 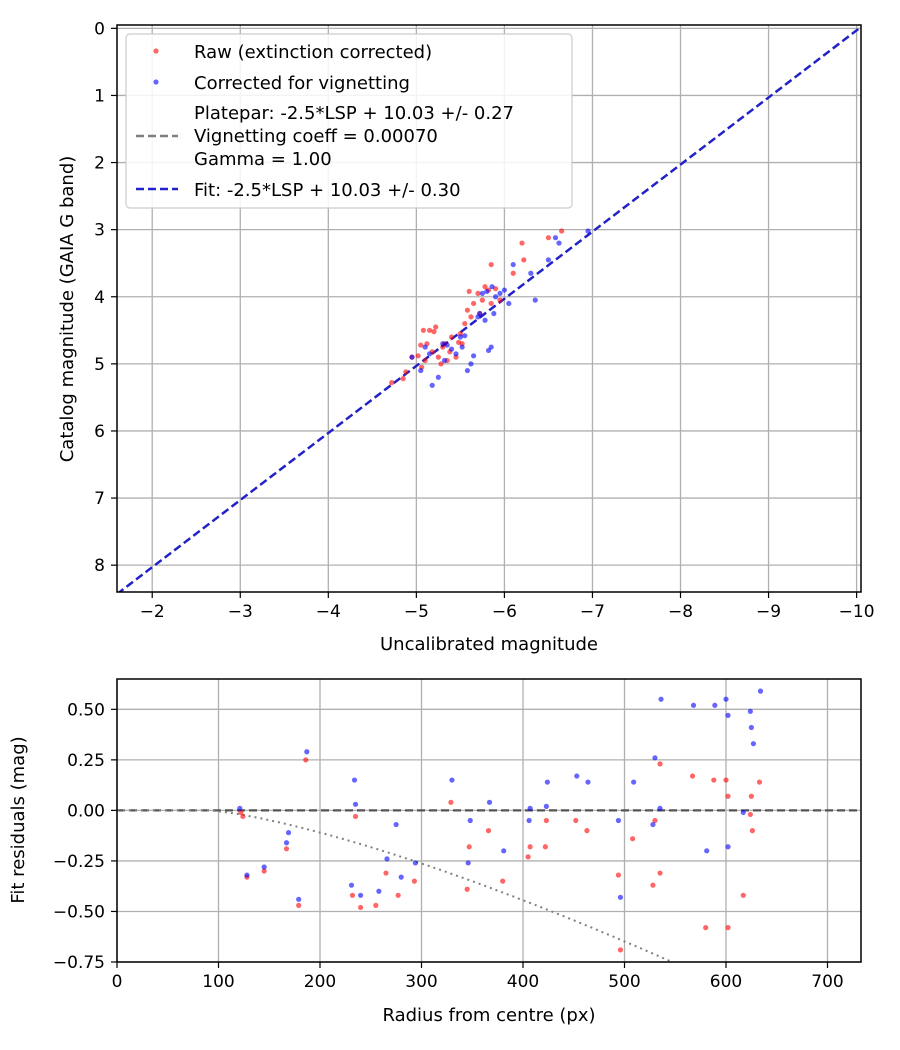 I want to click on magnitude-plot-xtick-label: −3, so click(x=240, y=612).